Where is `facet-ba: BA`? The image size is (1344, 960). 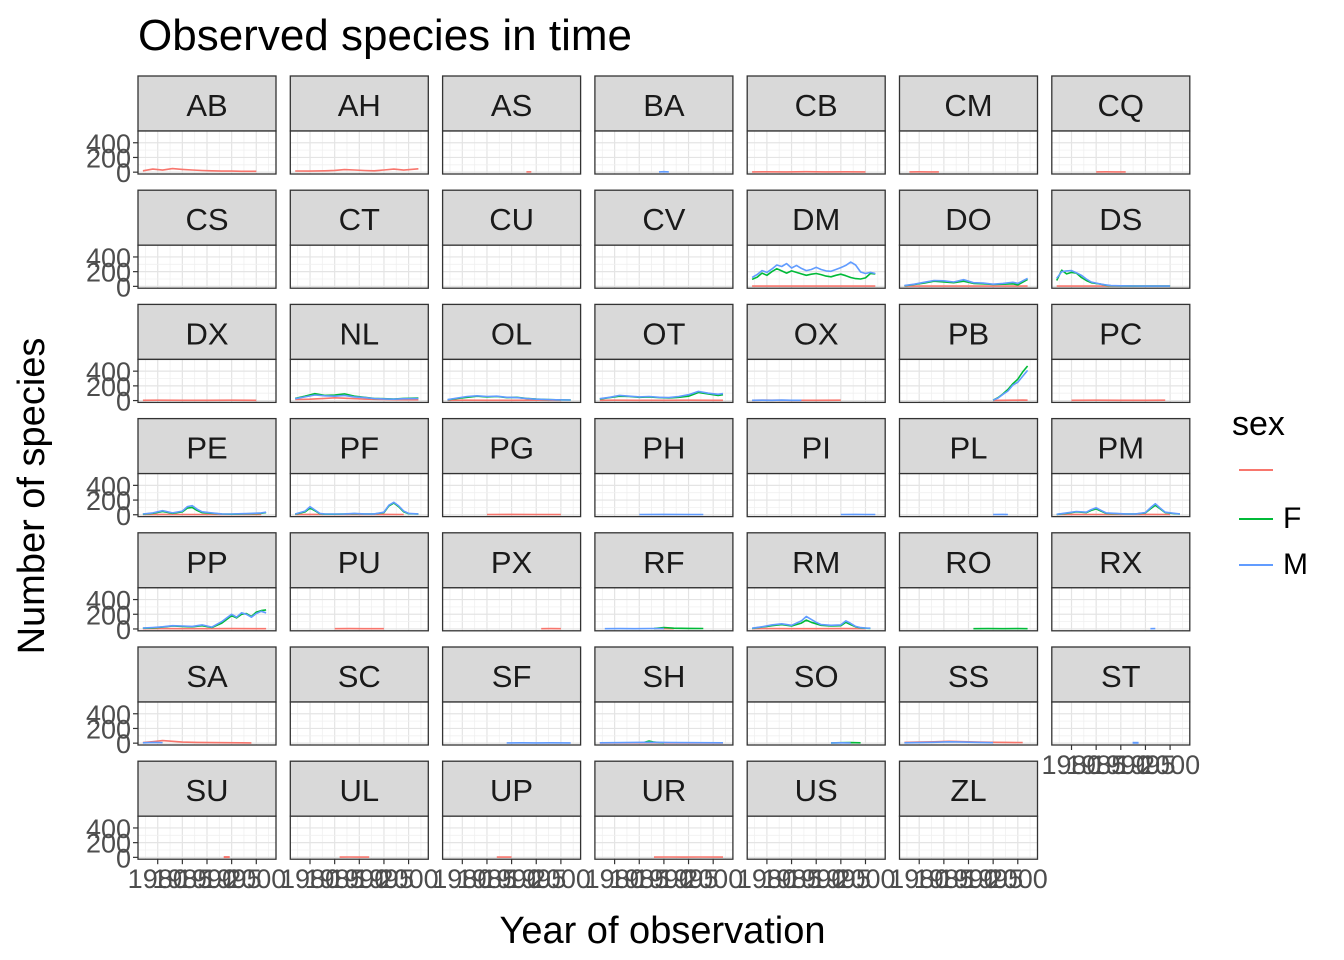
facet-ba: BA is located at coordinates (664, 125).